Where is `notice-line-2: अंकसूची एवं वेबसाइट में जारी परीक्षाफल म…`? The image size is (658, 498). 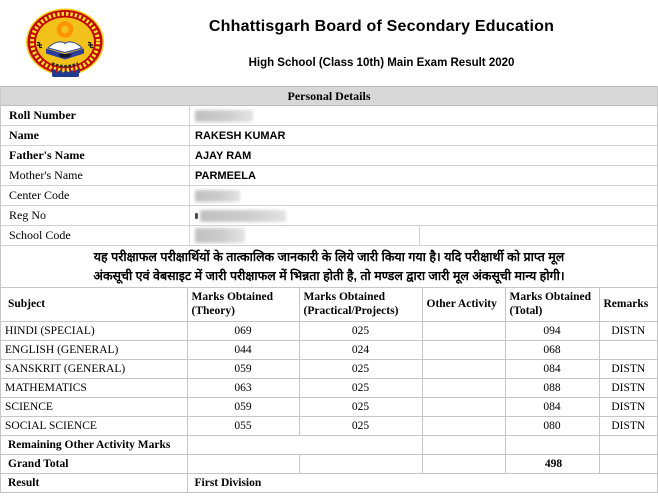
notice-line-2: अंकसूची एवं वेबसाइट में जारी परीक्षाफल म… is located at coordinates (329, 276).